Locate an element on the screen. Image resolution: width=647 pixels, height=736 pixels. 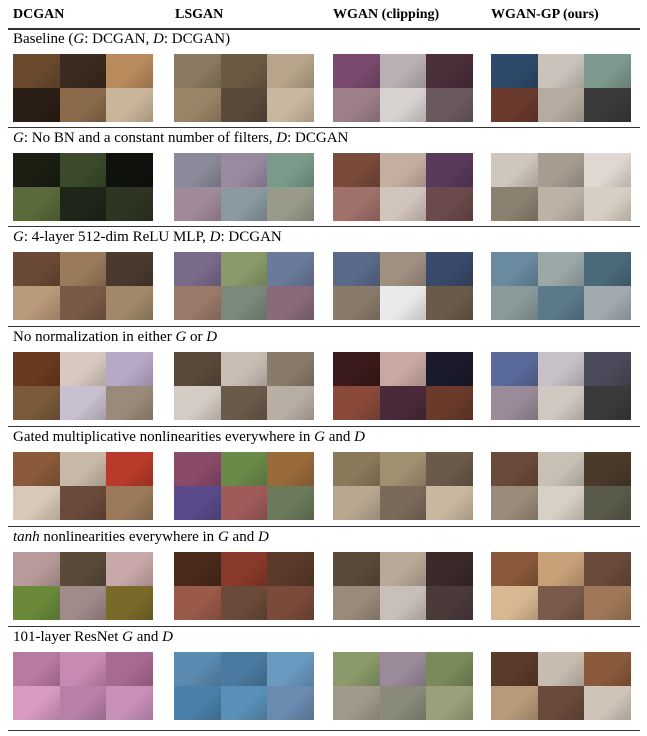
caption-text: : DCGAN) is located at coordinates (197, 39).